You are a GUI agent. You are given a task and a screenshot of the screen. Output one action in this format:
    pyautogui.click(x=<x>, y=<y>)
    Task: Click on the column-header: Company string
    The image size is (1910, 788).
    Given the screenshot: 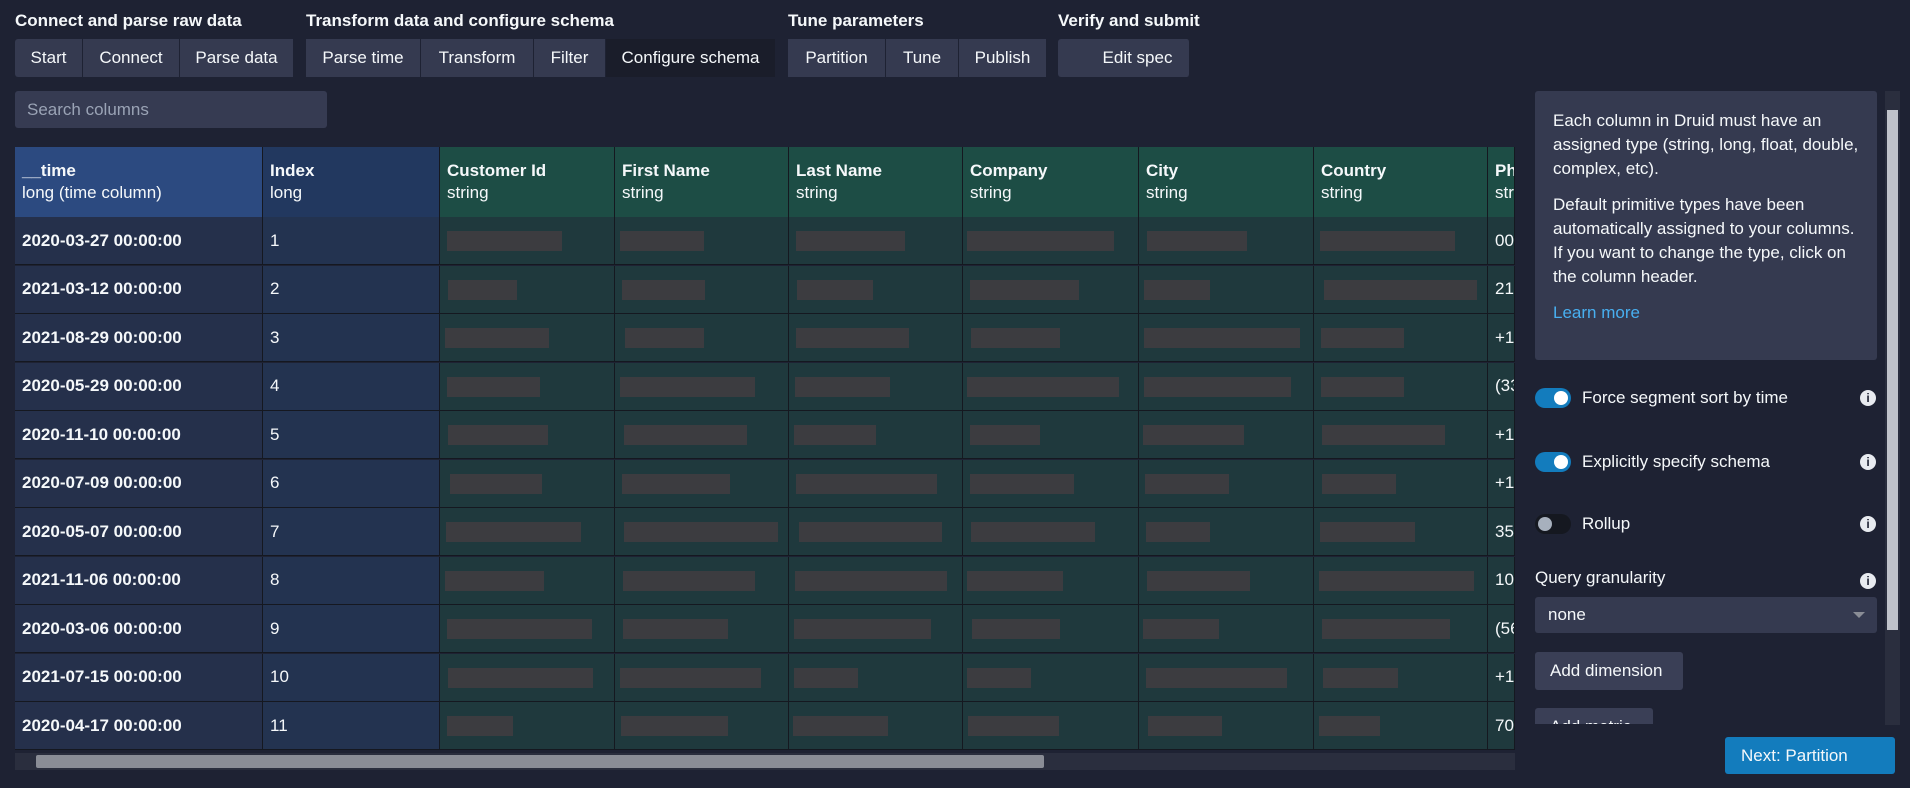 What is the action you would take?
    pyautogui.click(x=1051, y=182)
    